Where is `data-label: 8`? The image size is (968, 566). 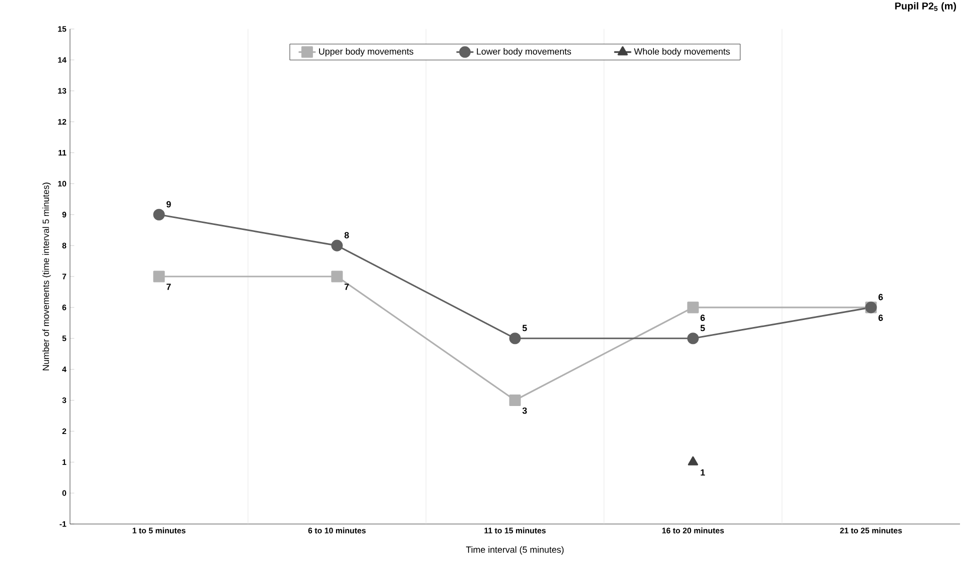 data-label: 8 is located at coordinates (346, 235).